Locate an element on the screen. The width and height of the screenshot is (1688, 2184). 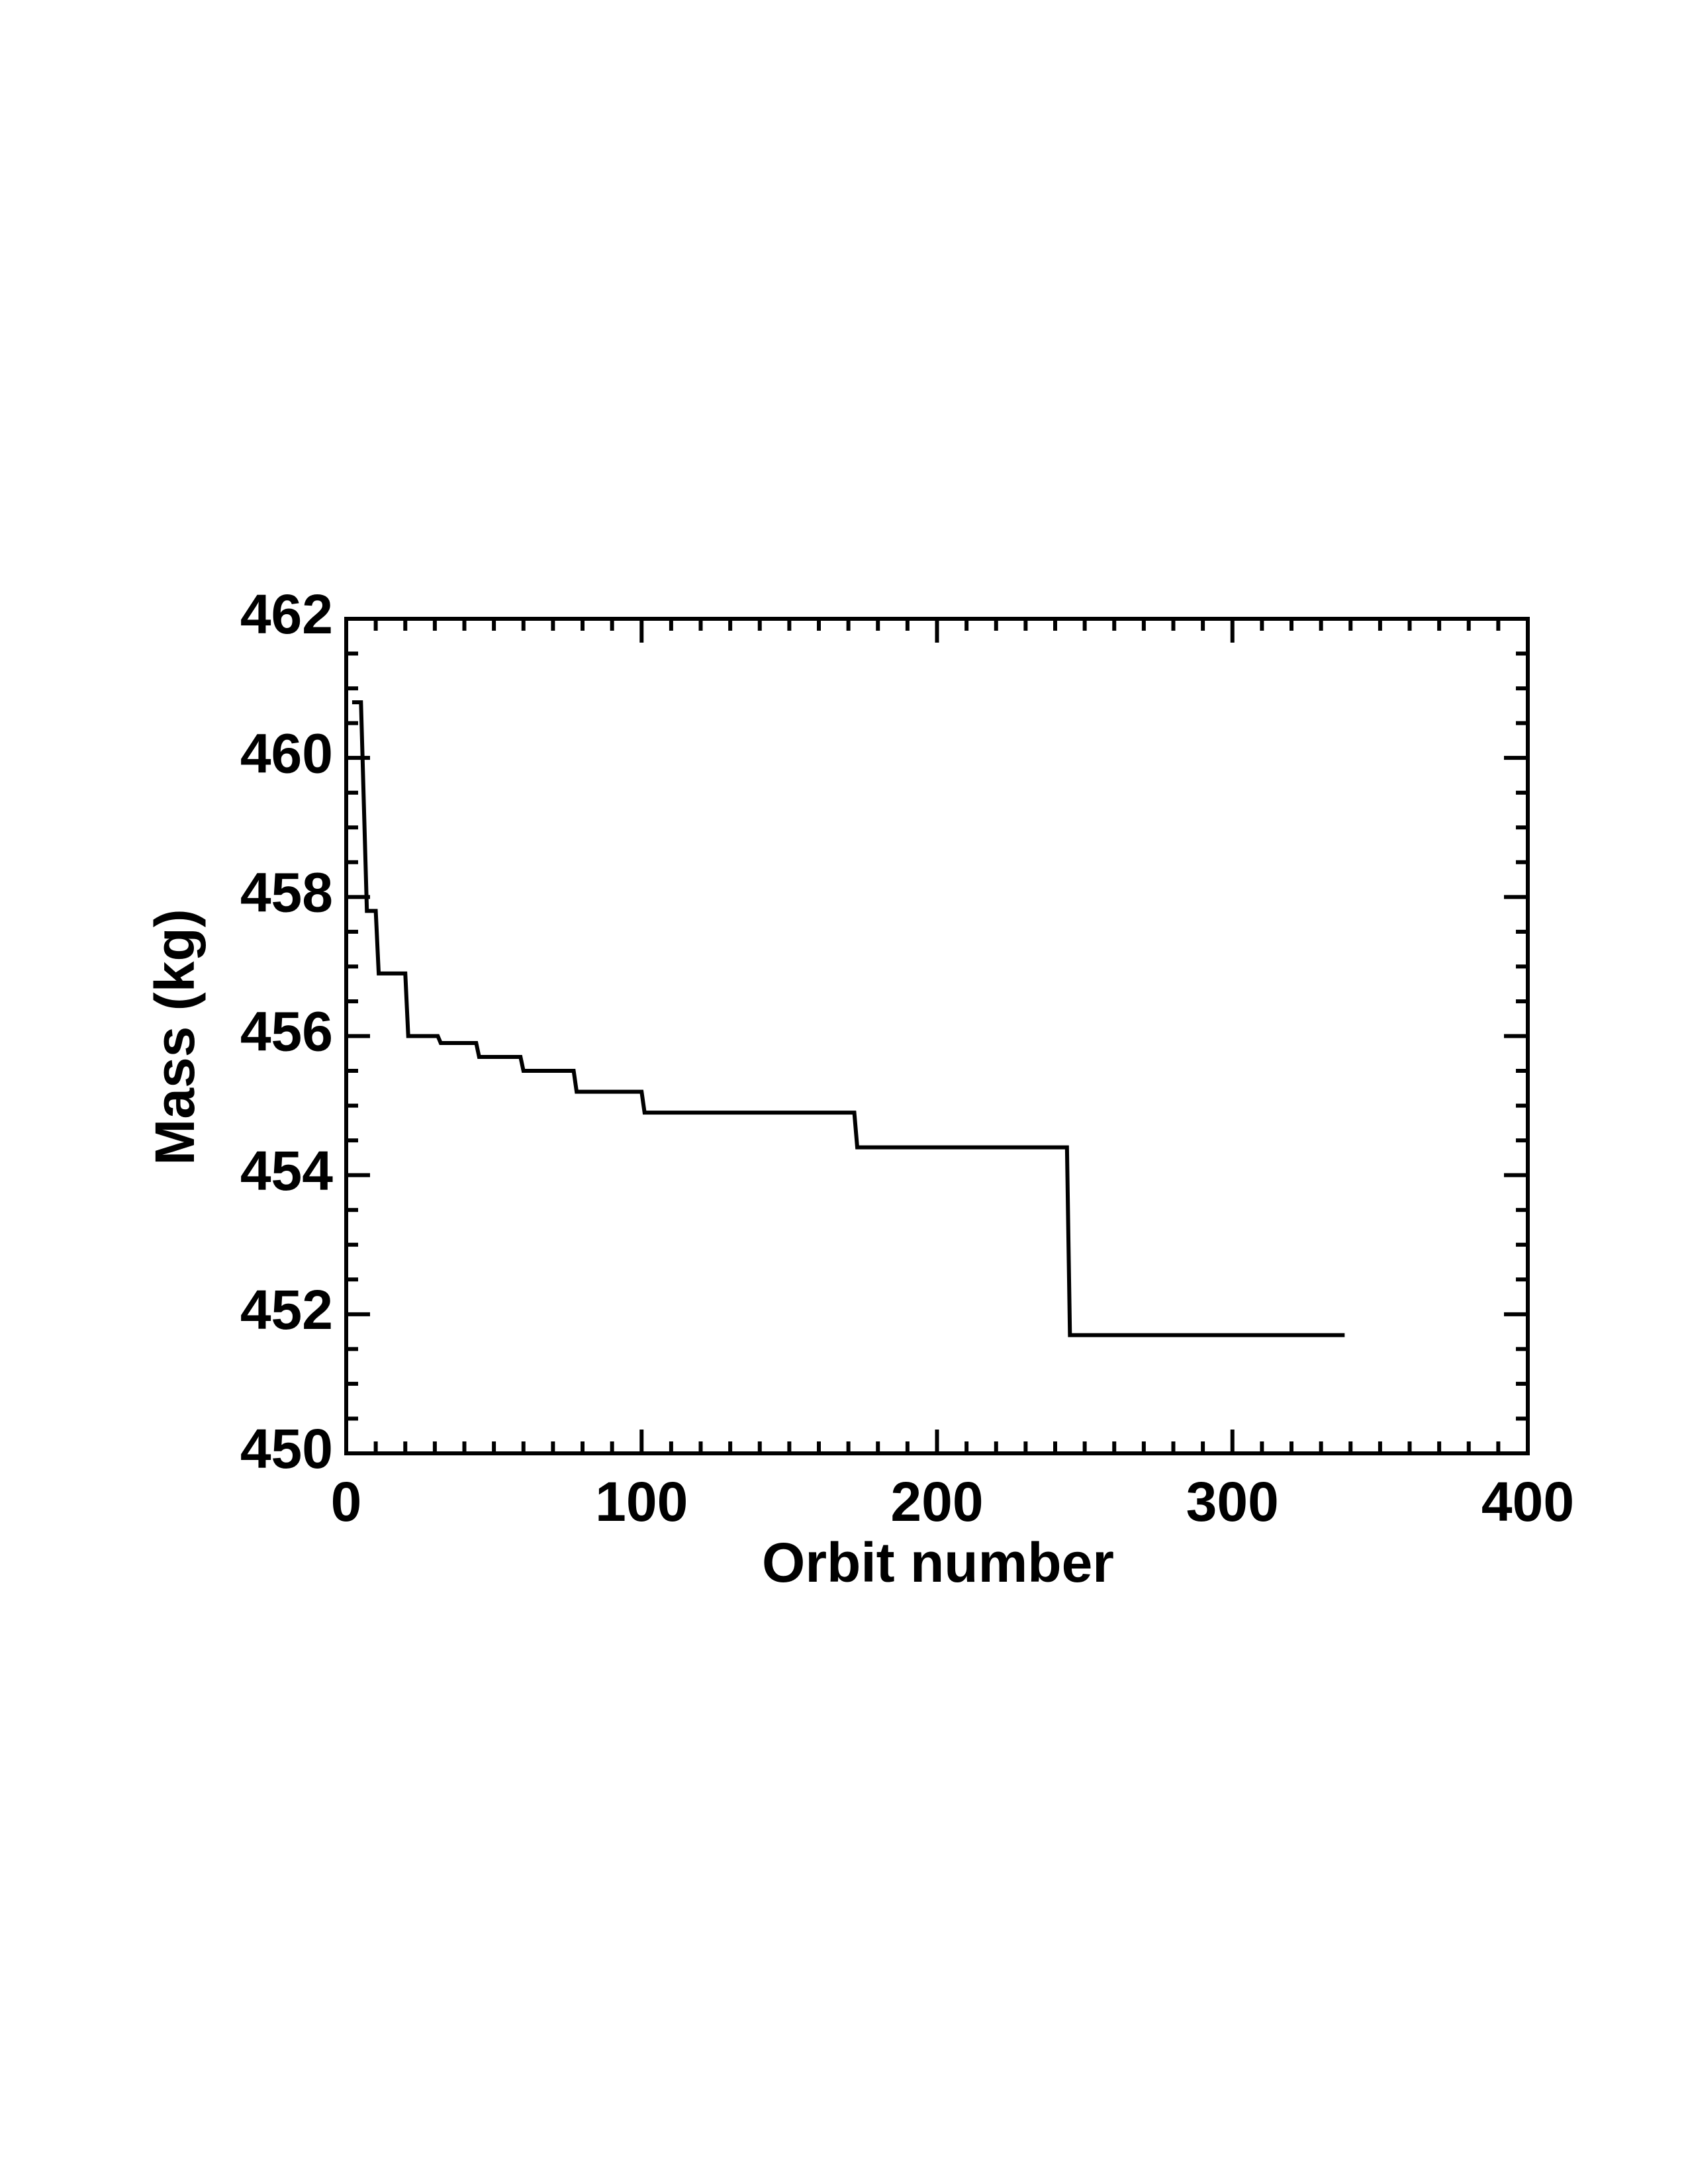
y-tick-label: 452 is located at coordinates (286, 1310).